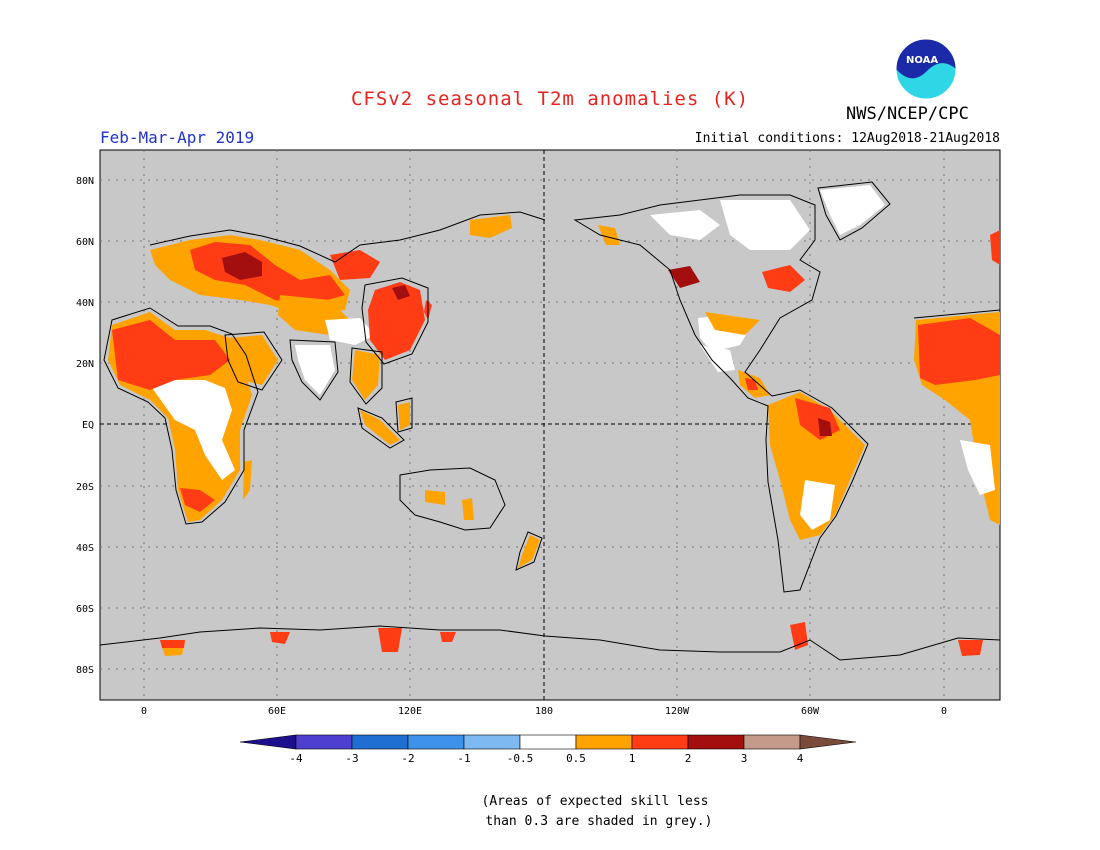  What do you see at coordinates (685, 225) in the screenshot?
I see `alaska-white` at bounding box center [685, 225].